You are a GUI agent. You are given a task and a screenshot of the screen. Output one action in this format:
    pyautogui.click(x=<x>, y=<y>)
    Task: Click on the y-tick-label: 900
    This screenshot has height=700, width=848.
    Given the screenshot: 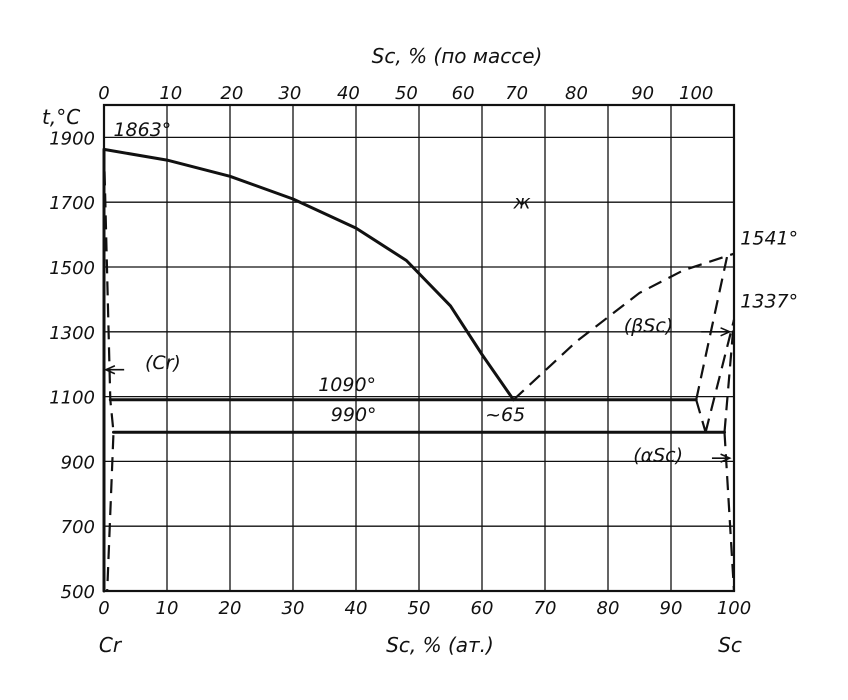 What is the action you would take?
    pyautogui.click(x=78, y=462)
    